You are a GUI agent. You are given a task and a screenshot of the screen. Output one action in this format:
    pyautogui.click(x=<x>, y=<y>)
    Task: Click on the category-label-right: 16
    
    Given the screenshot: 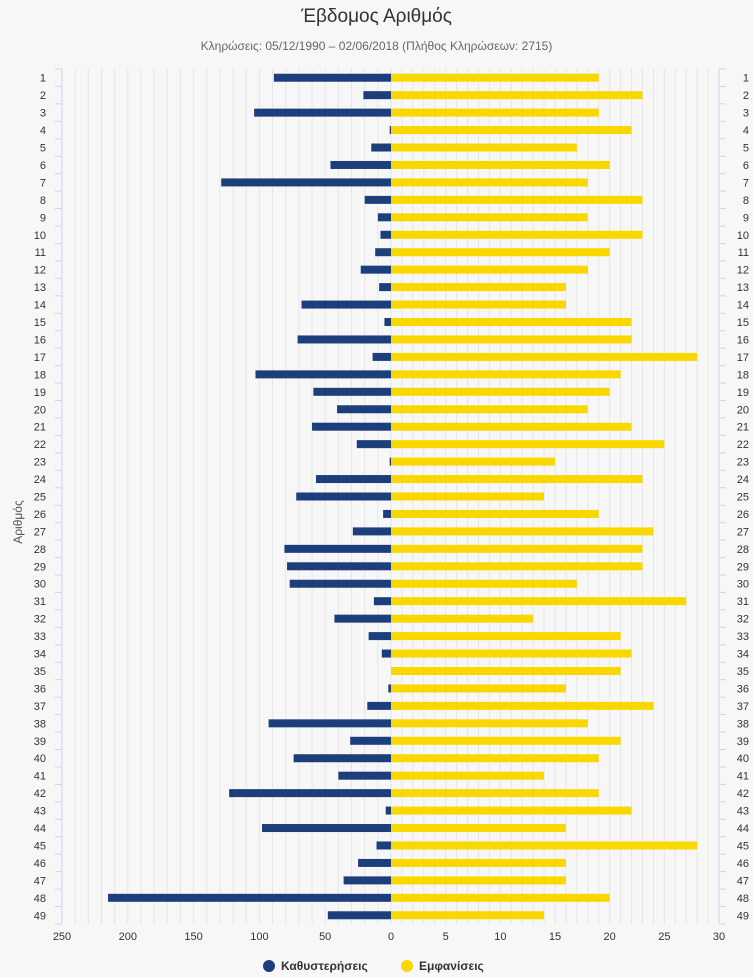 What is the action you would take?
    pyautogui.click(x=743, y=340)
    